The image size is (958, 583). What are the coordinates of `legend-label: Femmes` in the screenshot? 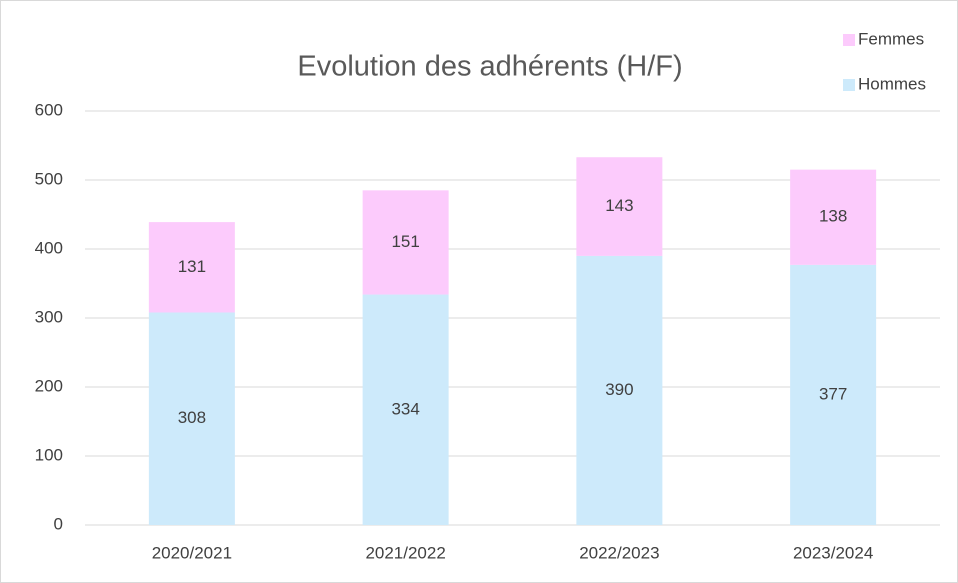 It's located at (891, 38).